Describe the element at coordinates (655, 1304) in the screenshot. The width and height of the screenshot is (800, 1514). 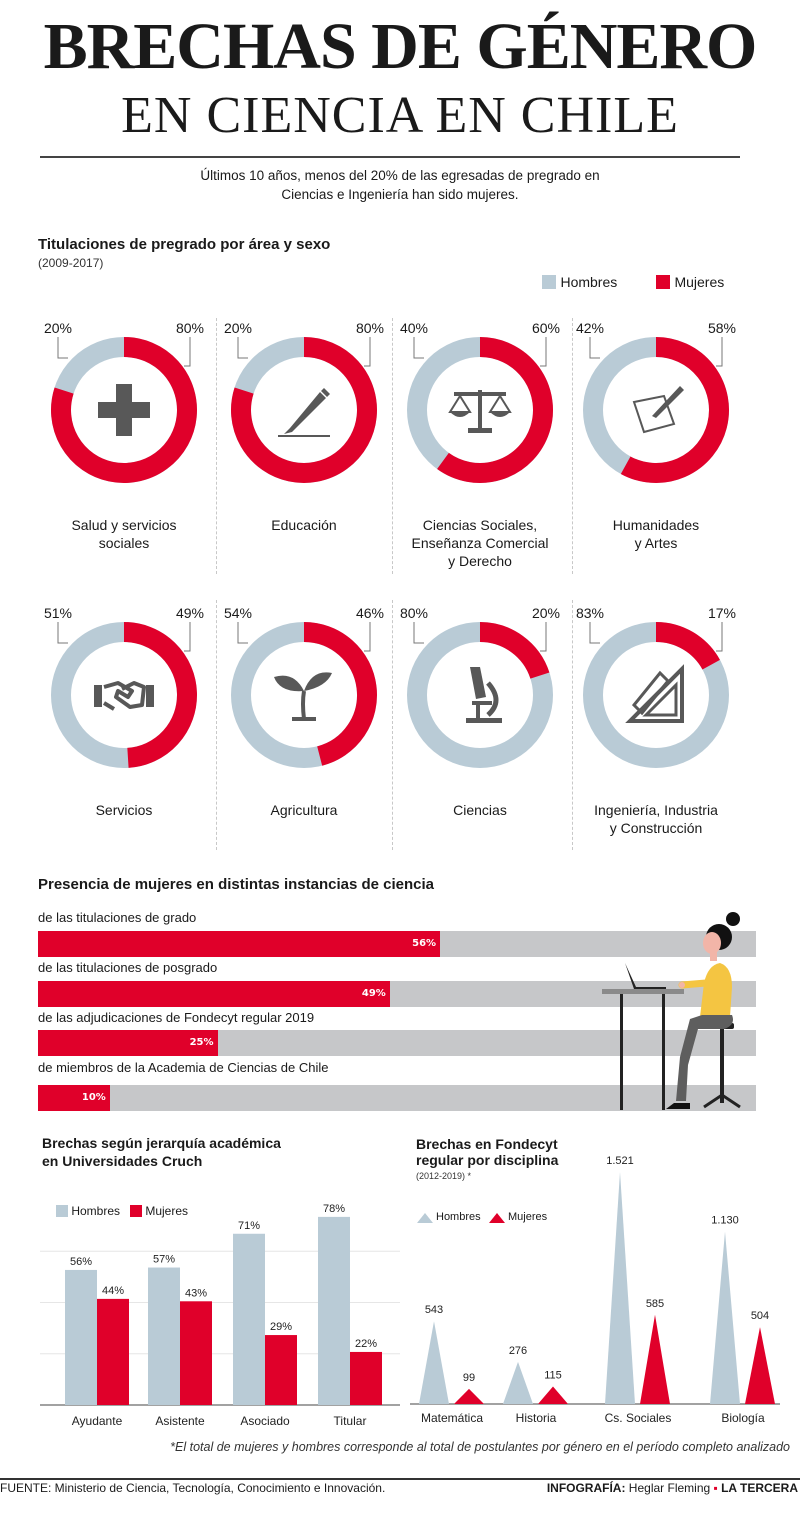
I see `triangle-value-label: 585` at that location.